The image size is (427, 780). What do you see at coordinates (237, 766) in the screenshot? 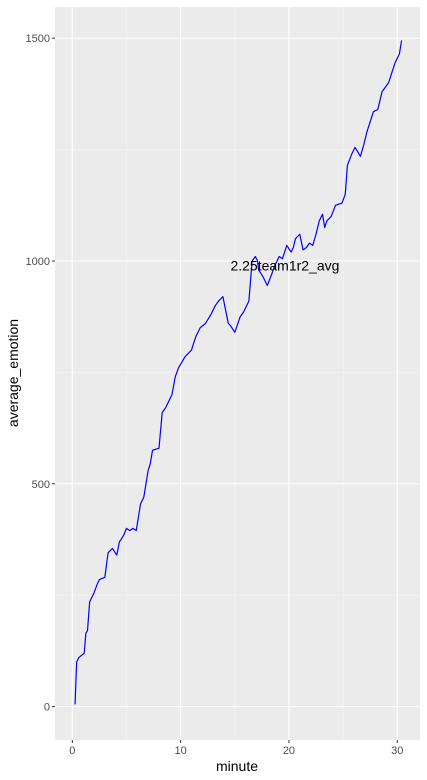
I see `x-axis-title: minute` at bounding box center [237, 766].